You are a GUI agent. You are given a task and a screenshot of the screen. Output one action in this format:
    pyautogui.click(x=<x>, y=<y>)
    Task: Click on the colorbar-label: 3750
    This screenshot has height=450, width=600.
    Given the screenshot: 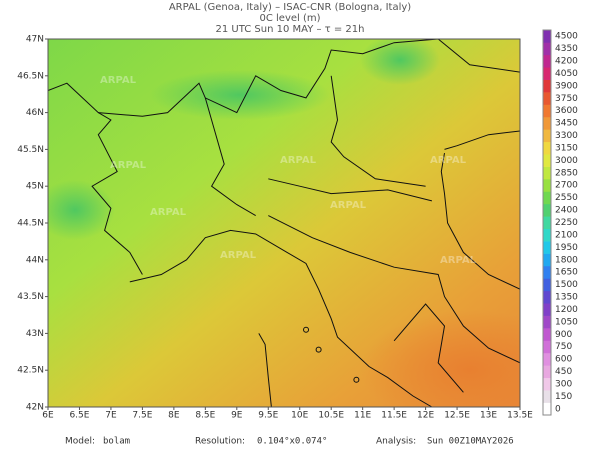 What is the action you would take?
    pyautogui.click(x=566, y=99)
    